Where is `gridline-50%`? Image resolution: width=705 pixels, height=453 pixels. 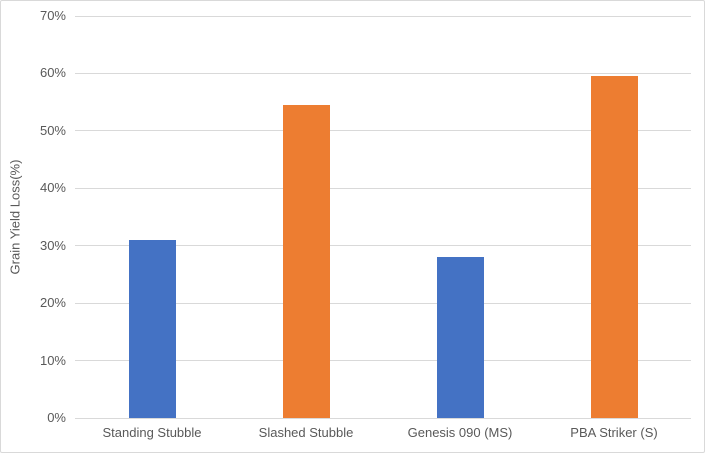 gridline-50% is located at coordinates (383, 131).